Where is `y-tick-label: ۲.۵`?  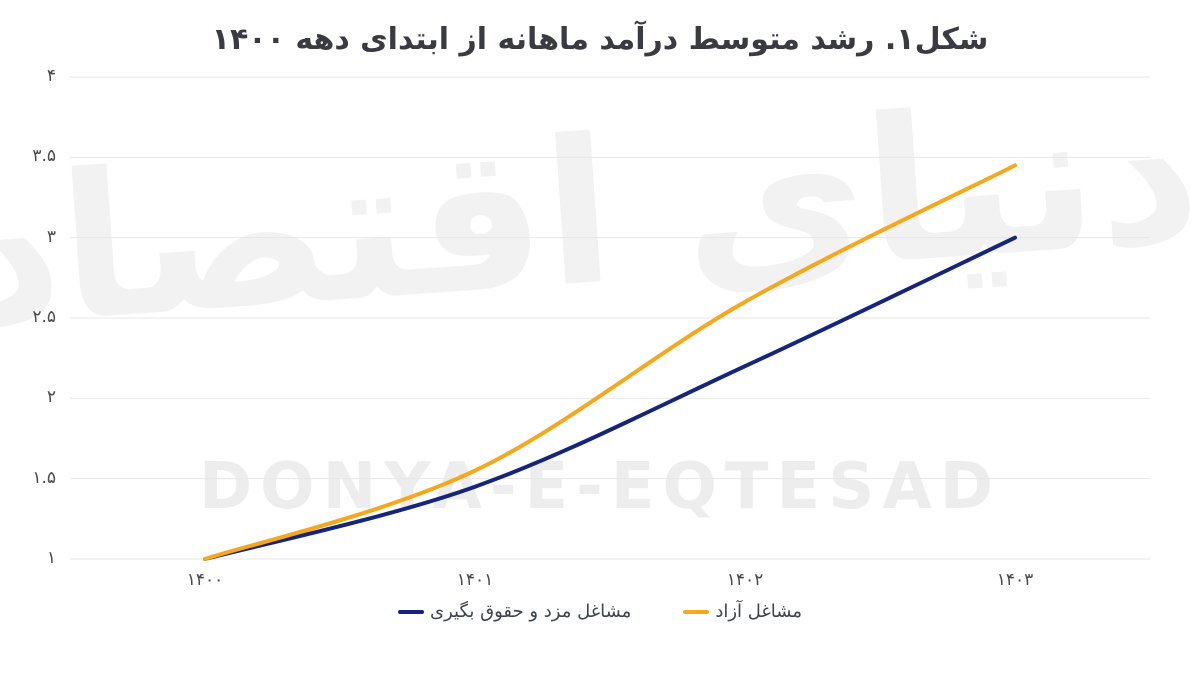 y-tick-label: ۲.۵ is located at coordinates (44, 317).